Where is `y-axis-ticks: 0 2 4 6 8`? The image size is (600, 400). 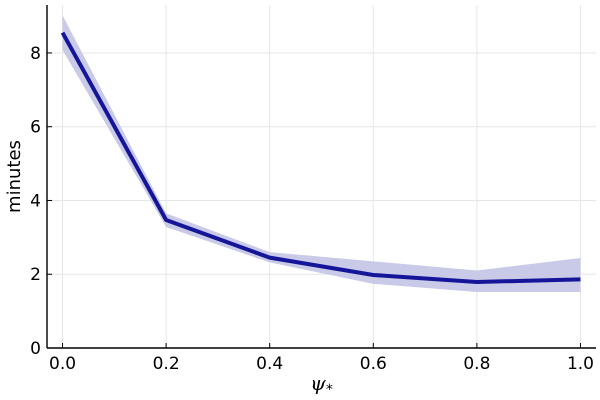 y-axis-ticks: 0 2 4 6 8 is located at coordinates (41, 201).